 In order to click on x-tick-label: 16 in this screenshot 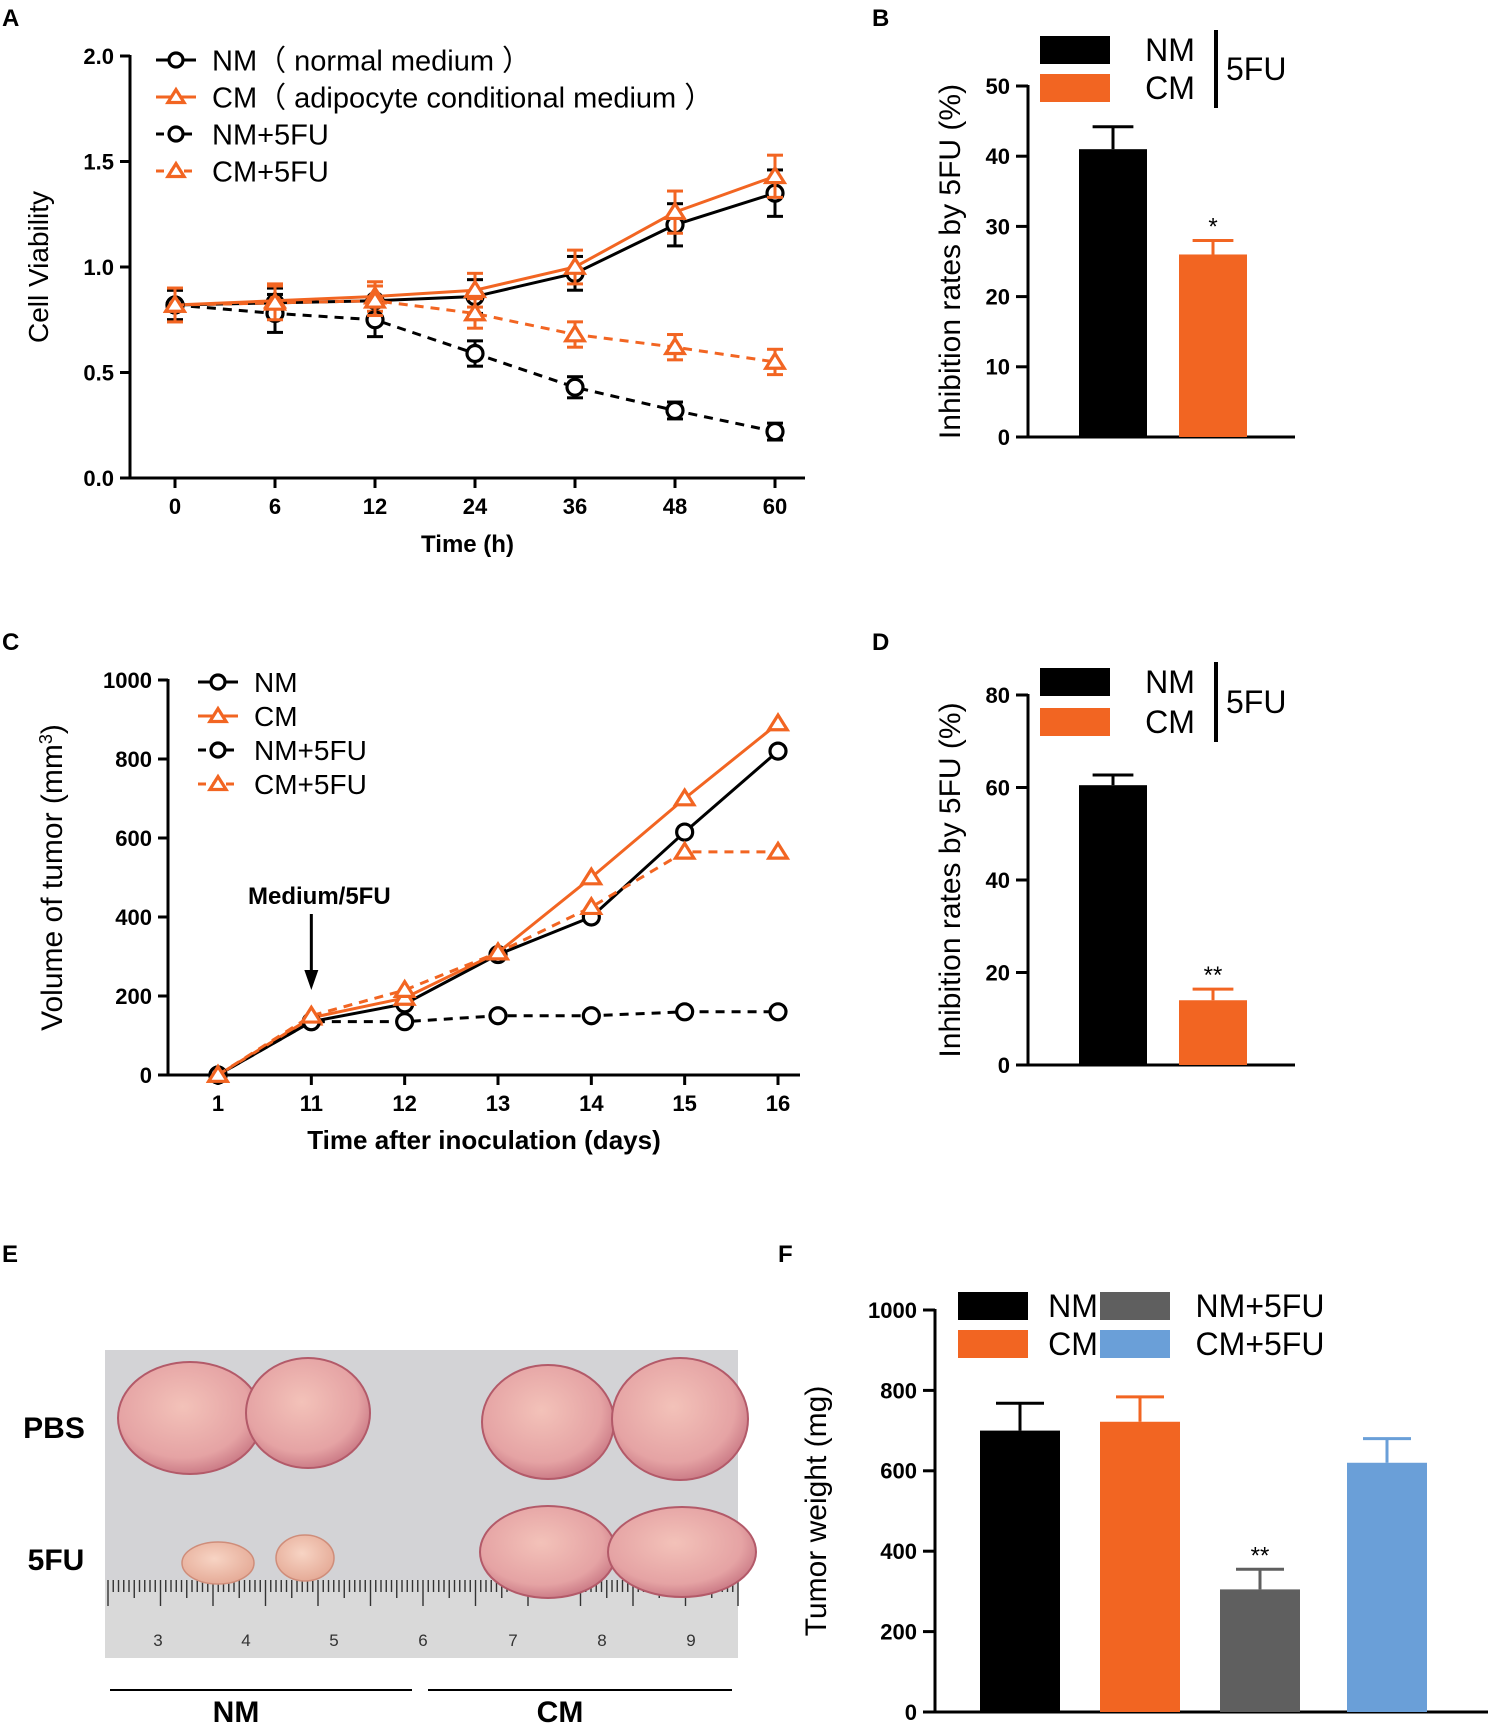, I will do `click(778, 1103)`.